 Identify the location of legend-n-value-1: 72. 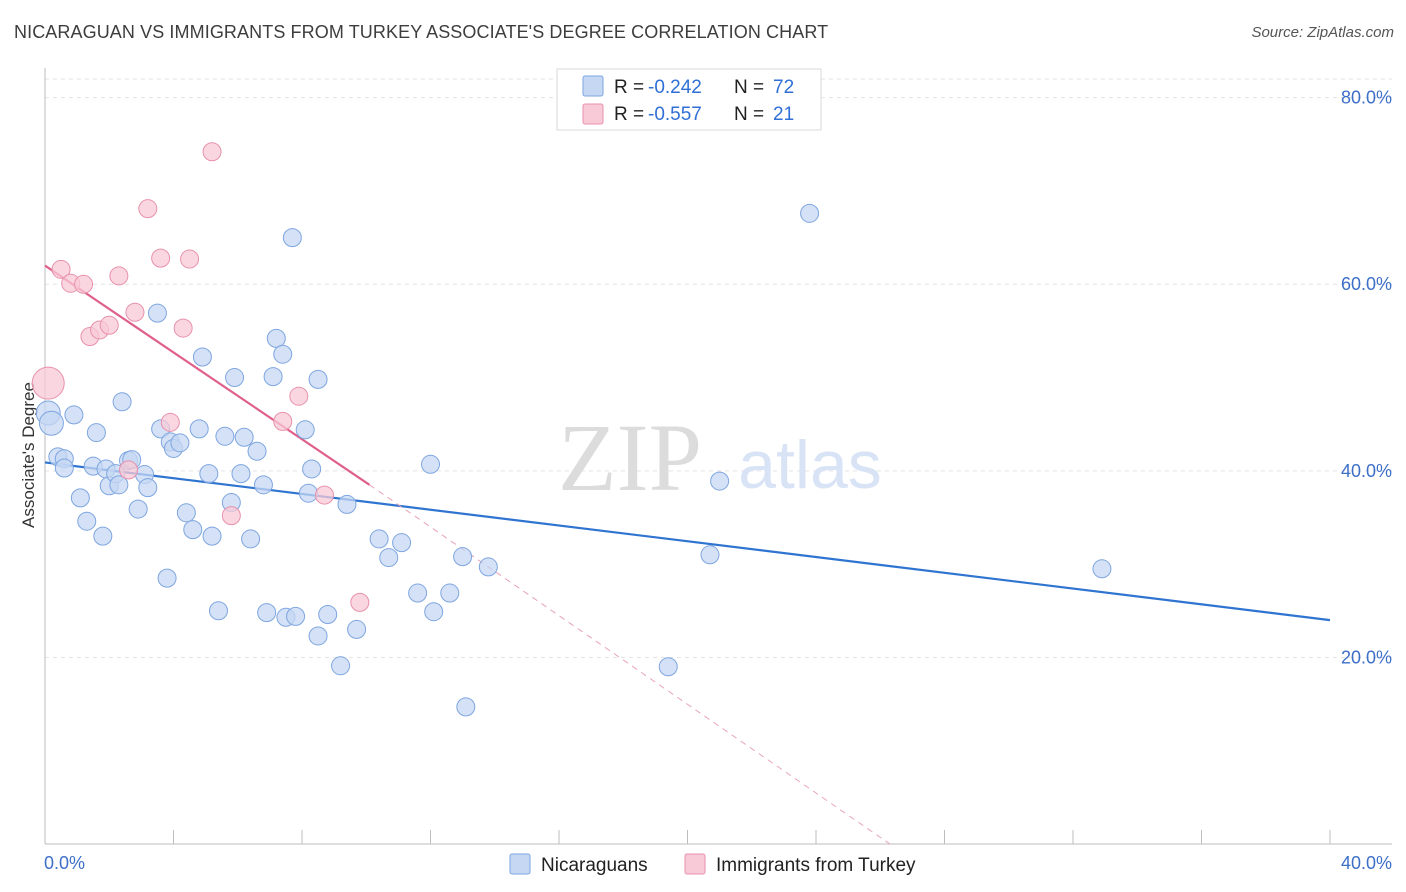
(783, 87).